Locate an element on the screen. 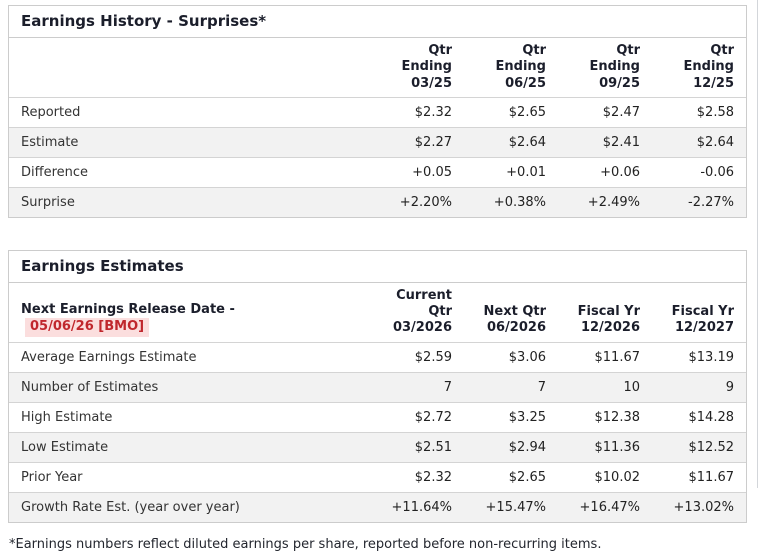  table-row: Reported $2.32 $2.65 $2.47 $2.58 is located at coordinates (377, 112).